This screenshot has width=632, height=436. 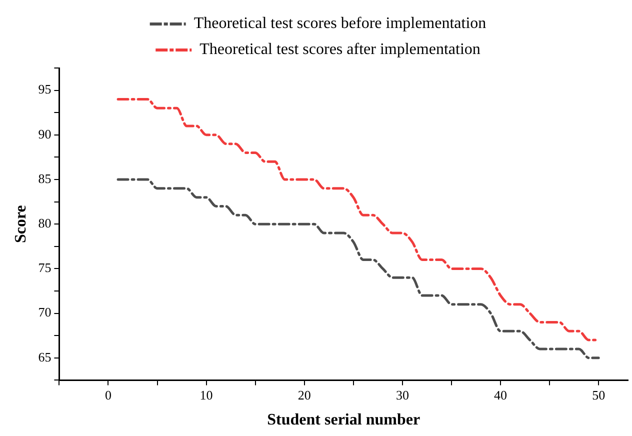 What do you see at coordinates (45, 223) in the screenshot?
I see `y-tick-label: 80` at bounding box center [45, 223].